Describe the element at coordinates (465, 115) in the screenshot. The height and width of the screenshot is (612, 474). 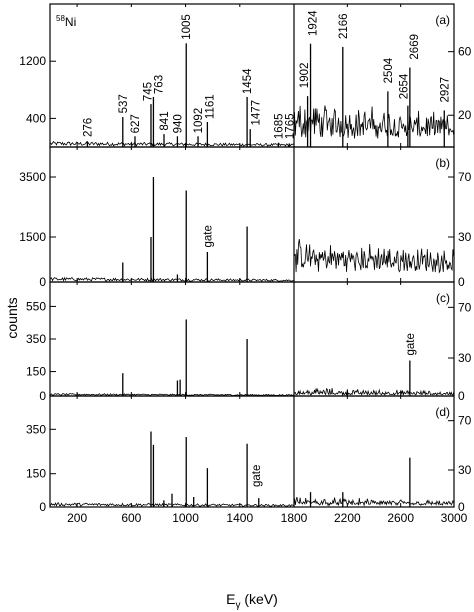
I see `y-tick-label-right: 20` at that location.